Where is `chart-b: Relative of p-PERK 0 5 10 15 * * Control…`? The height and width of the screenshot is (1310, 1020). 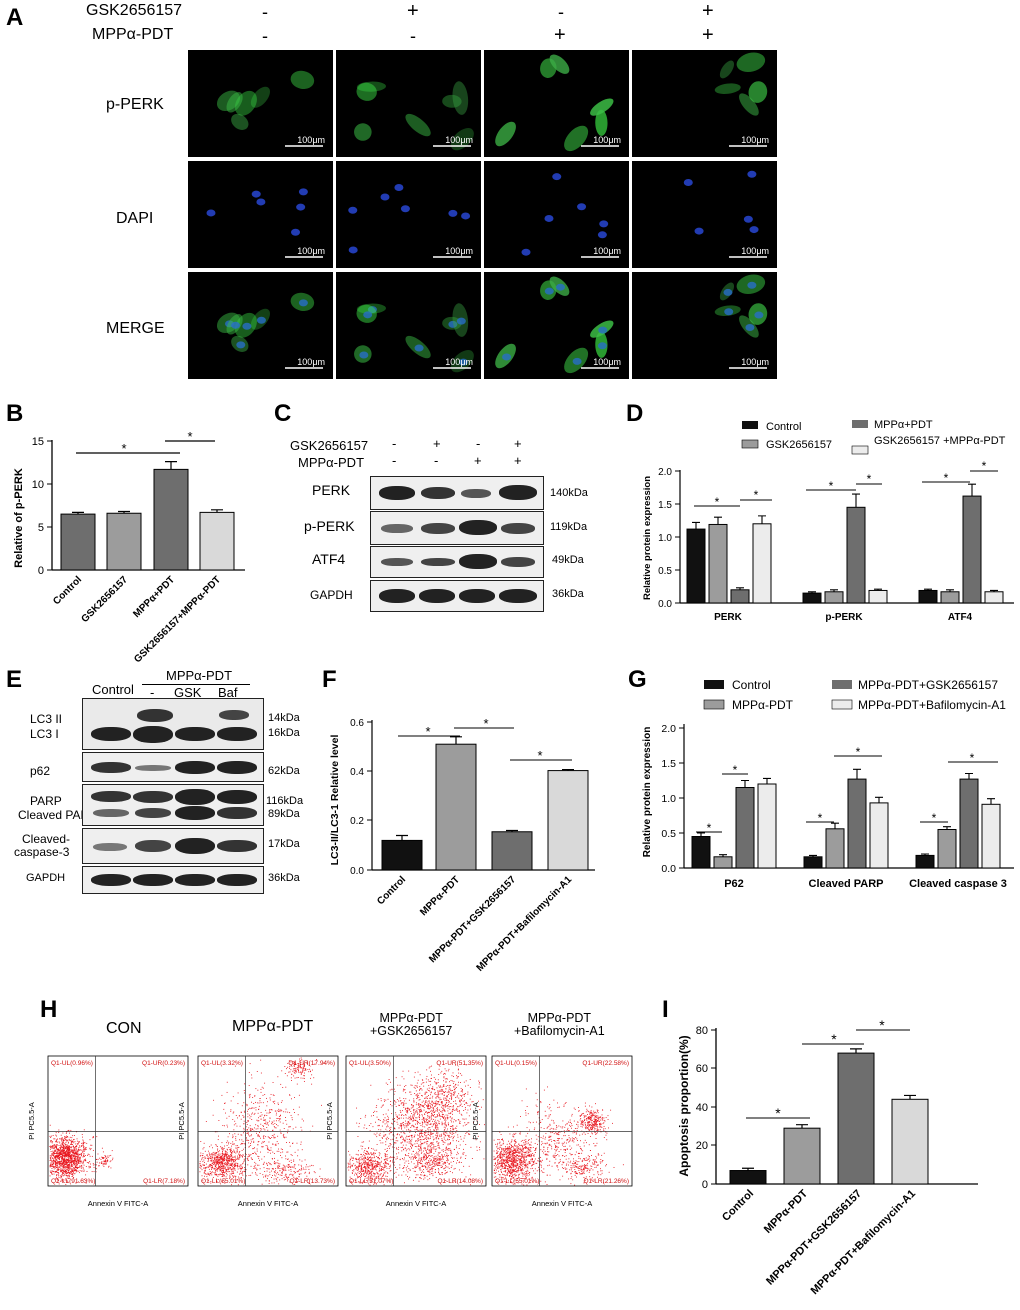
chart-b: Relative of p-PERK 0 5 10 15 * * Control… is located at coordinates (129, 547).